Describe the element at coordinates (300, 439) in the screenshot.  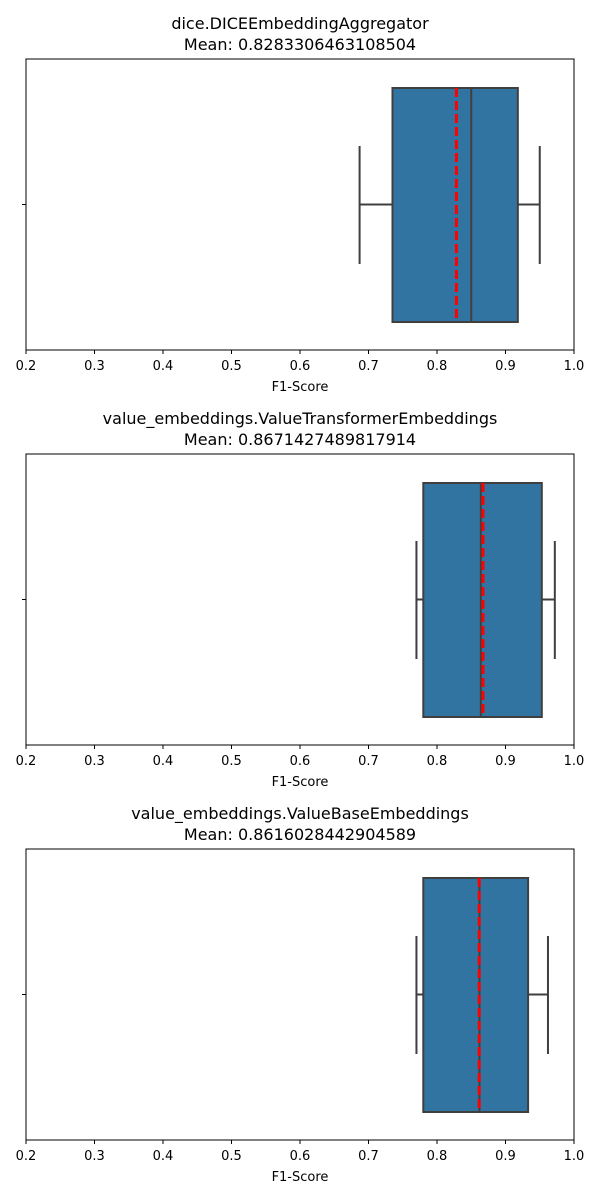
I see `chart-subtitle: Mean: 0.8671427489817914` at that location.